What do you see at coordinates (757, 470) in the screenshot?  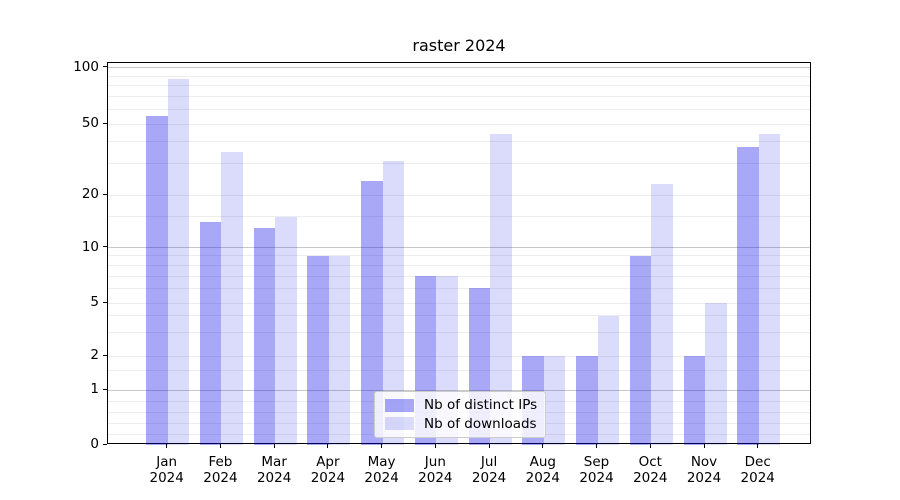 I see `x-tick-label-dec: Dec 2024` at bounding box center [757, 470].